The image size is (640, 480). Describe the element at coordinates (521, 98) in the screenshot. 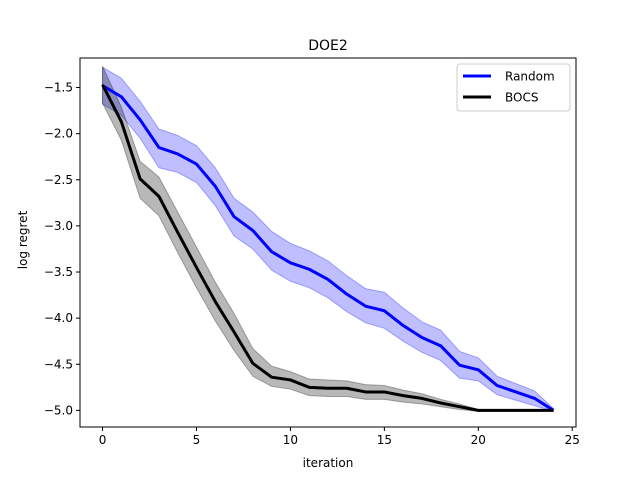

I see `legend-label-bocs: BOCS` at that location.